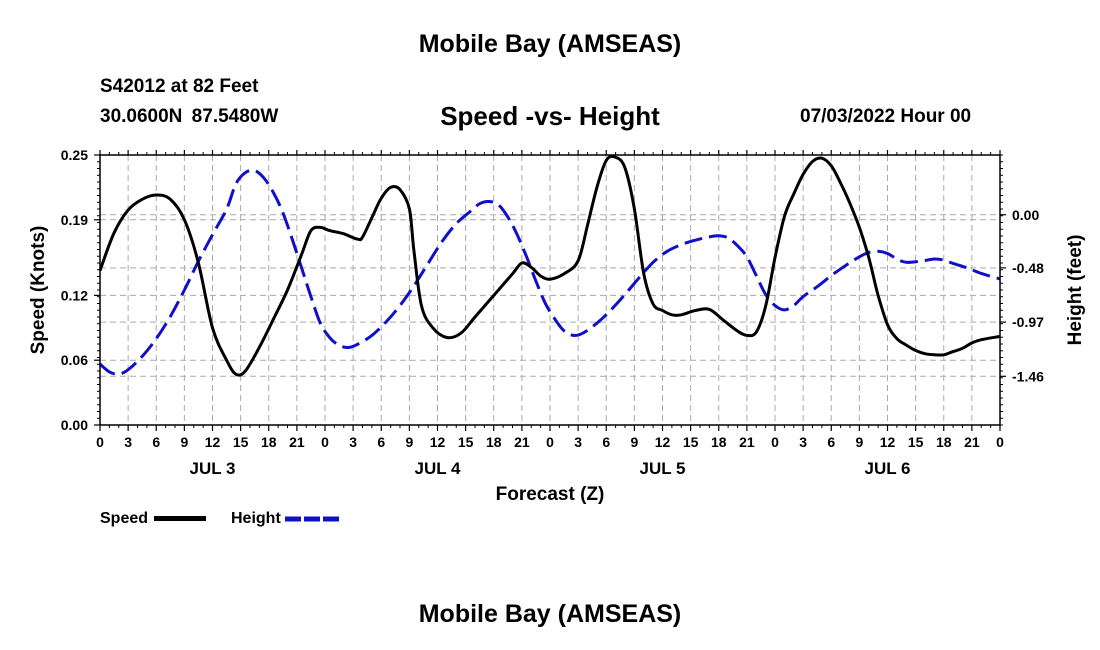  I want to click on y2-axis-label: Height (feet), so click(1075, 290).